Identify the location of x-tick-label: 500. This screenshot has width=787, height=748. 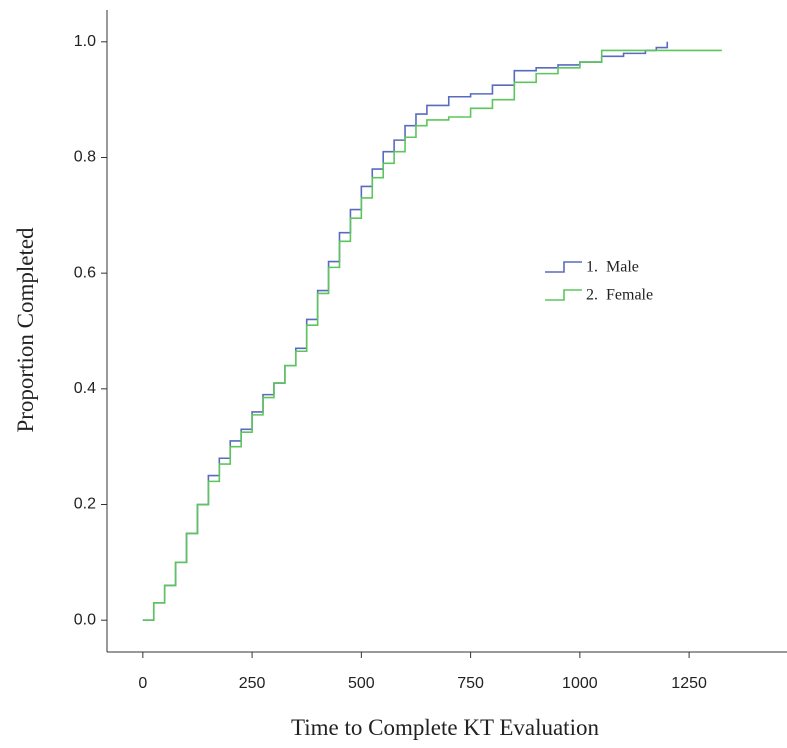
(361, 683).